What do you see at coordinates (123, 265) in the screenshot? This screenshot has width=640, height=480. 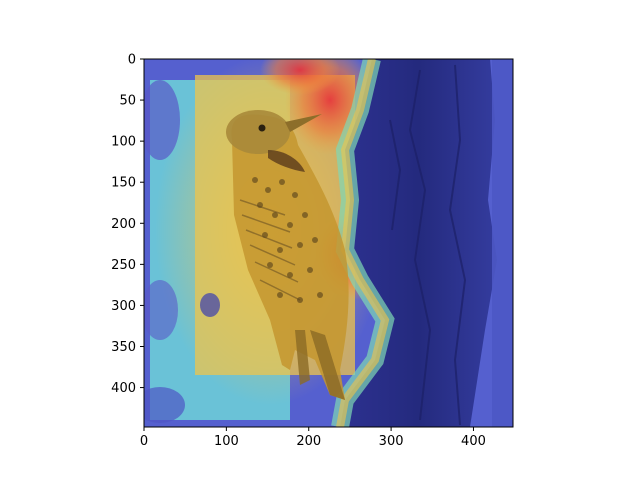 I see `y-tick-label: 250` at bounding box center [123, 265].